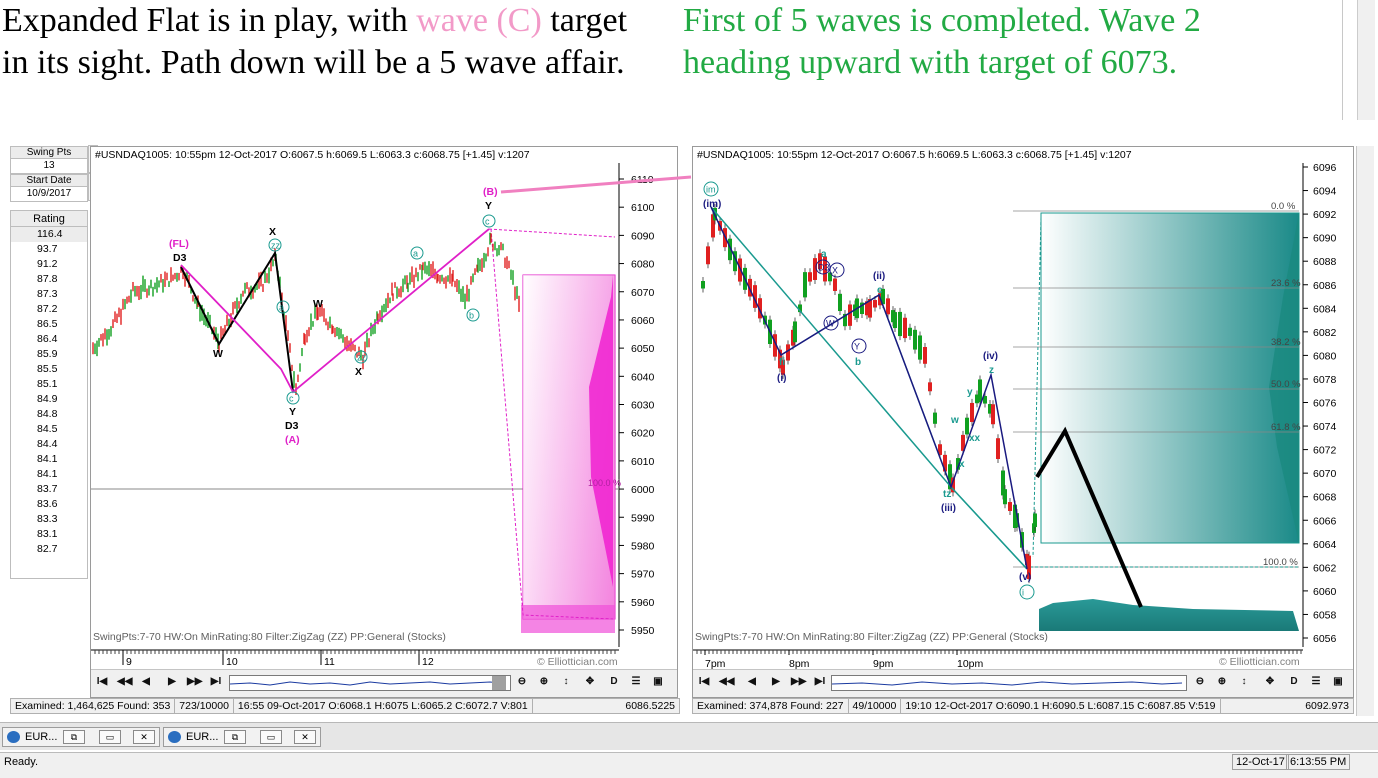  I want to click on rating-item: 83.6, so click(47, 504).